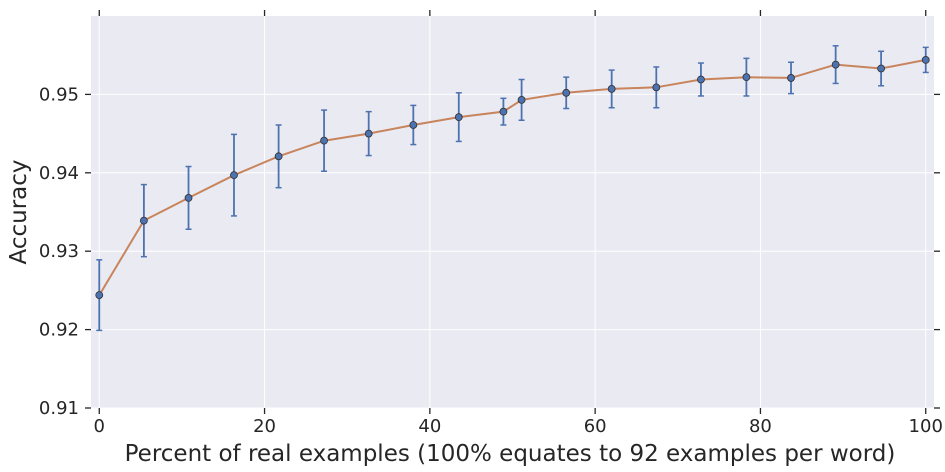 This screenshot has height=472, width=945. Describe the element at coordinates (59, 251) in the screenshot. I see `y-tick-label: 0.93` at that location.